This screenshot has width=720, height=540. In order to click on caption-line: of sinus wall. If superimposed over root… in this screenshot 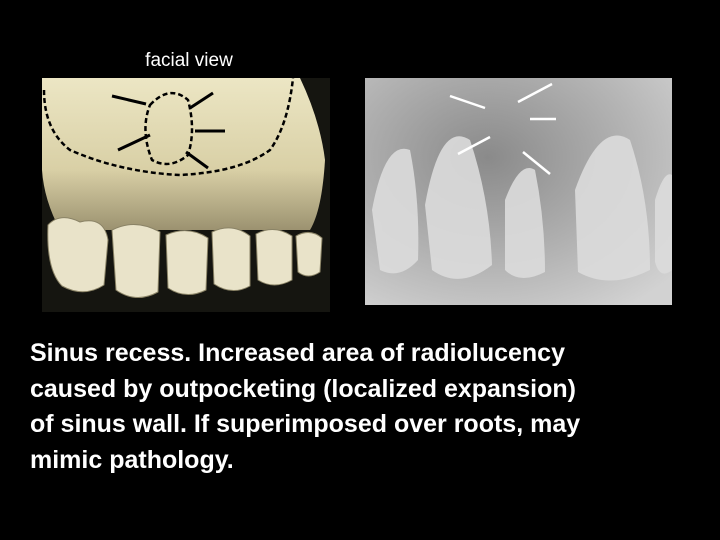, I will do `click(305, 424)`.